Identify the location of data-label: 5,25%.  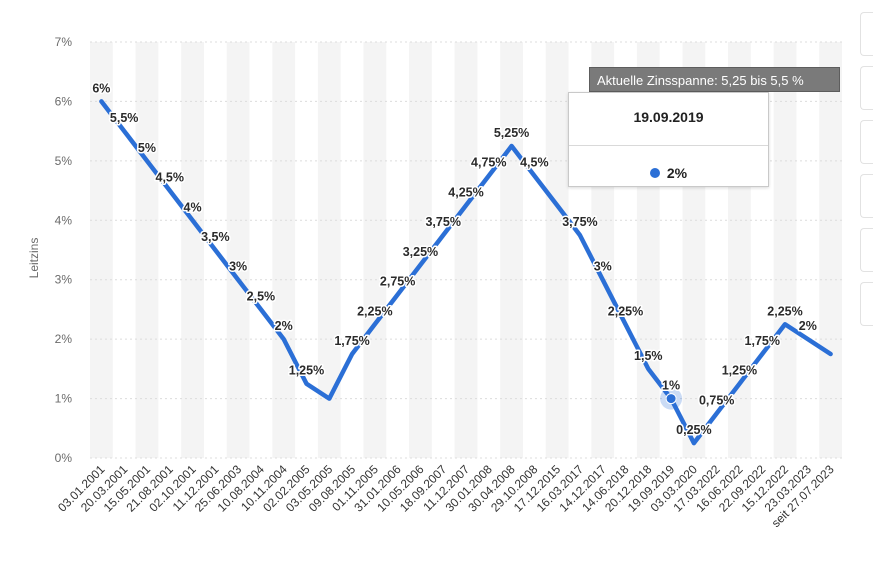
(511, 133).